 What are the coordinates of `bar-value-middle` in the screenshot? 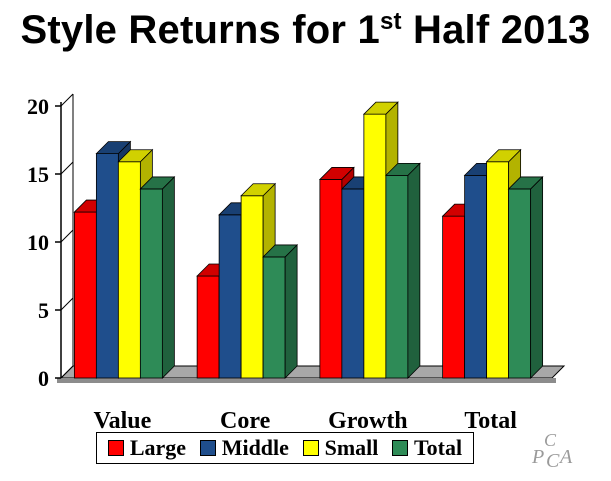 It's located at (107, 266).